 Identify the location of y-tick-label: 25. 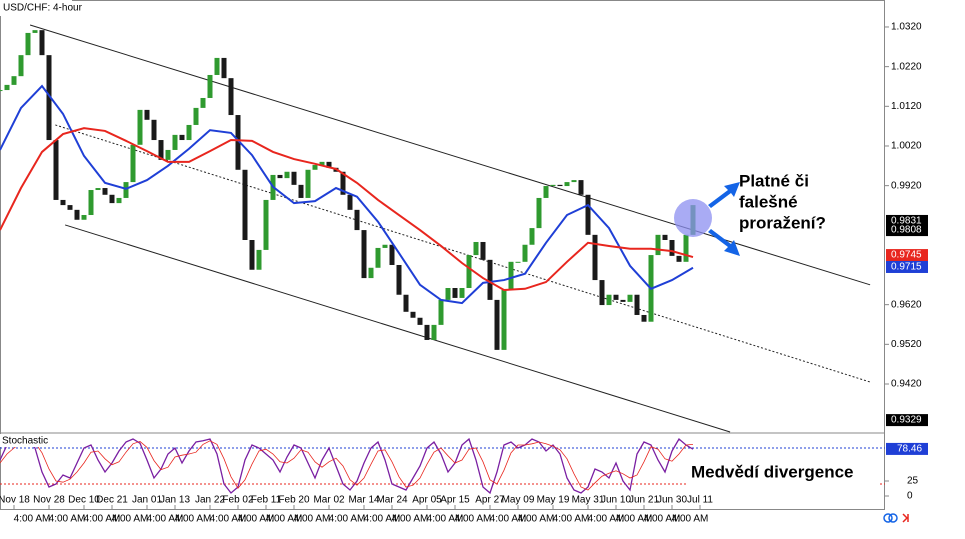
(913, 481).